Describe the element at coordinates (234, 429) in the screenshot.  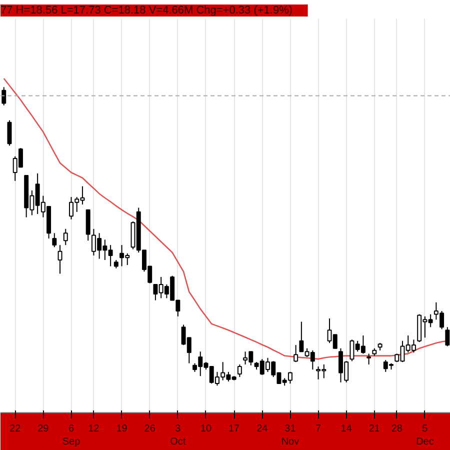
I see `x-tick-label: 17` at that location.